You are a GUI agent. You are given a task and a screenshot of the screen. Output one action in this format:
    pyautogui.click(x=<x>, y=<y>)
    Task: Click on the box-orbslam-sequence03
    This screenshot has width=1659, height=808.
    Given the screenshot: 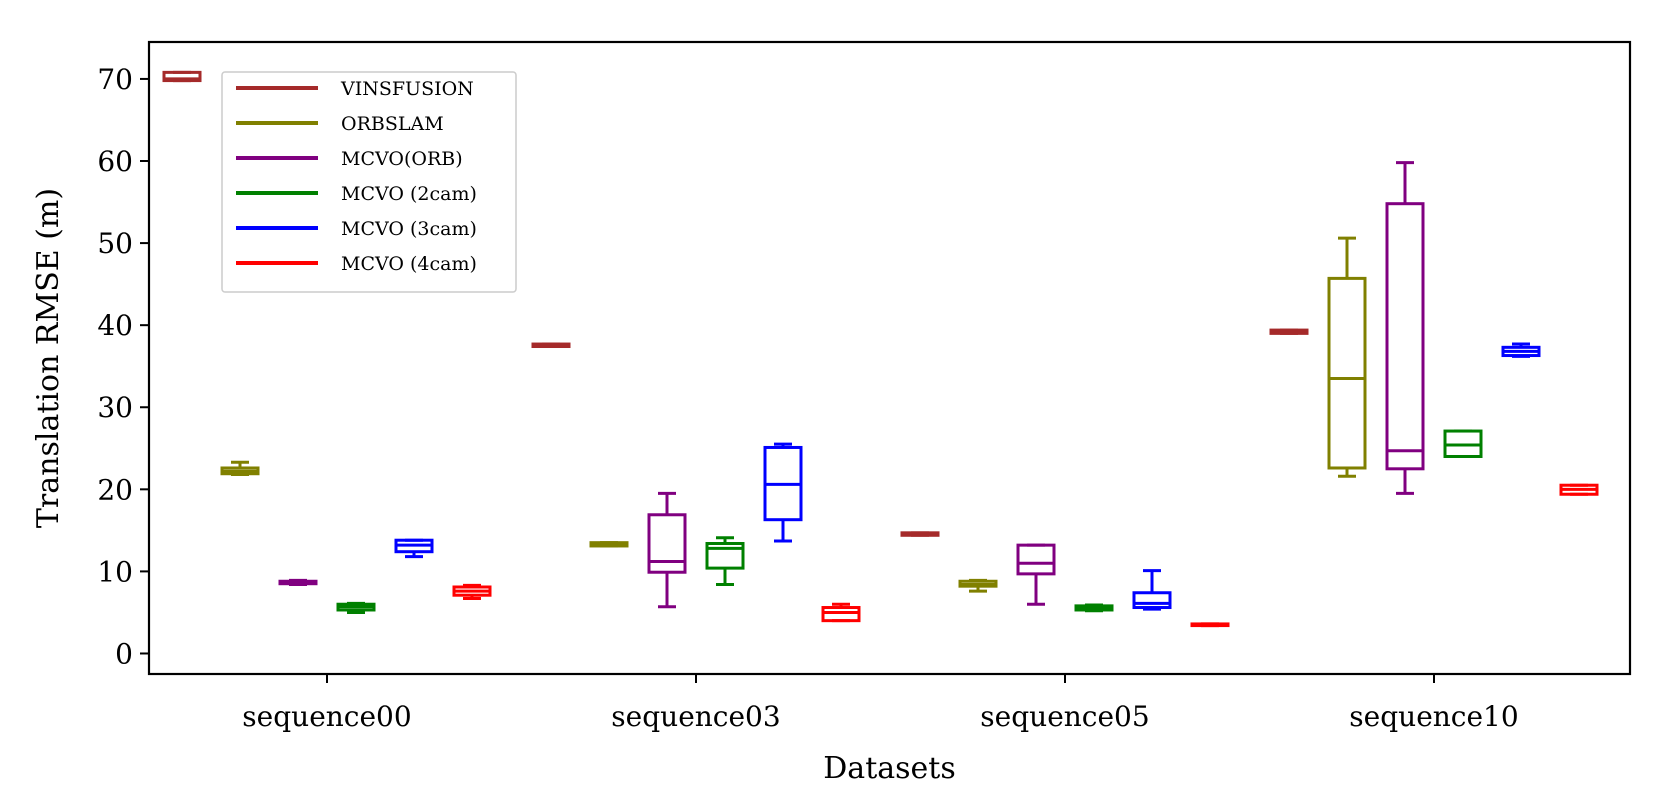 What is the action you would take?
    pyautogui.click(x=609, y=544)
    